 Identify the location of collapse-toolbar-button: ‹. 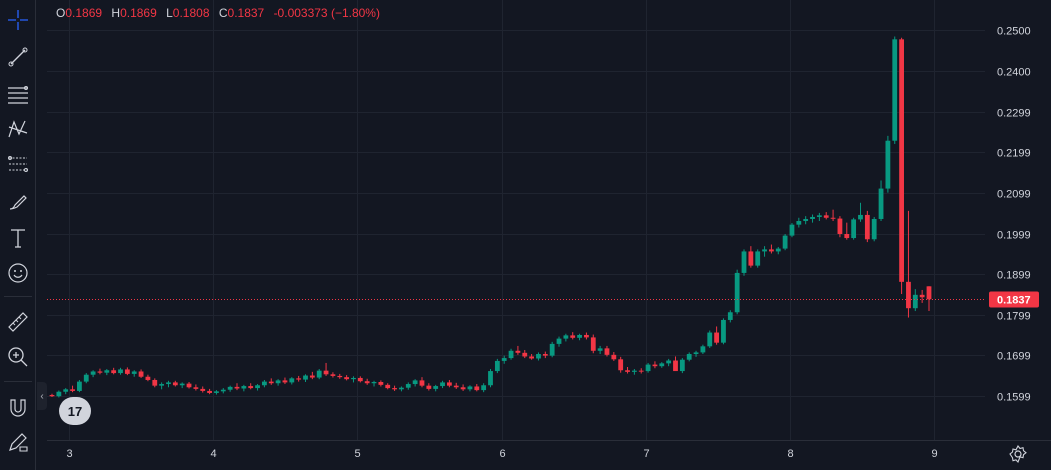
(42, 396).